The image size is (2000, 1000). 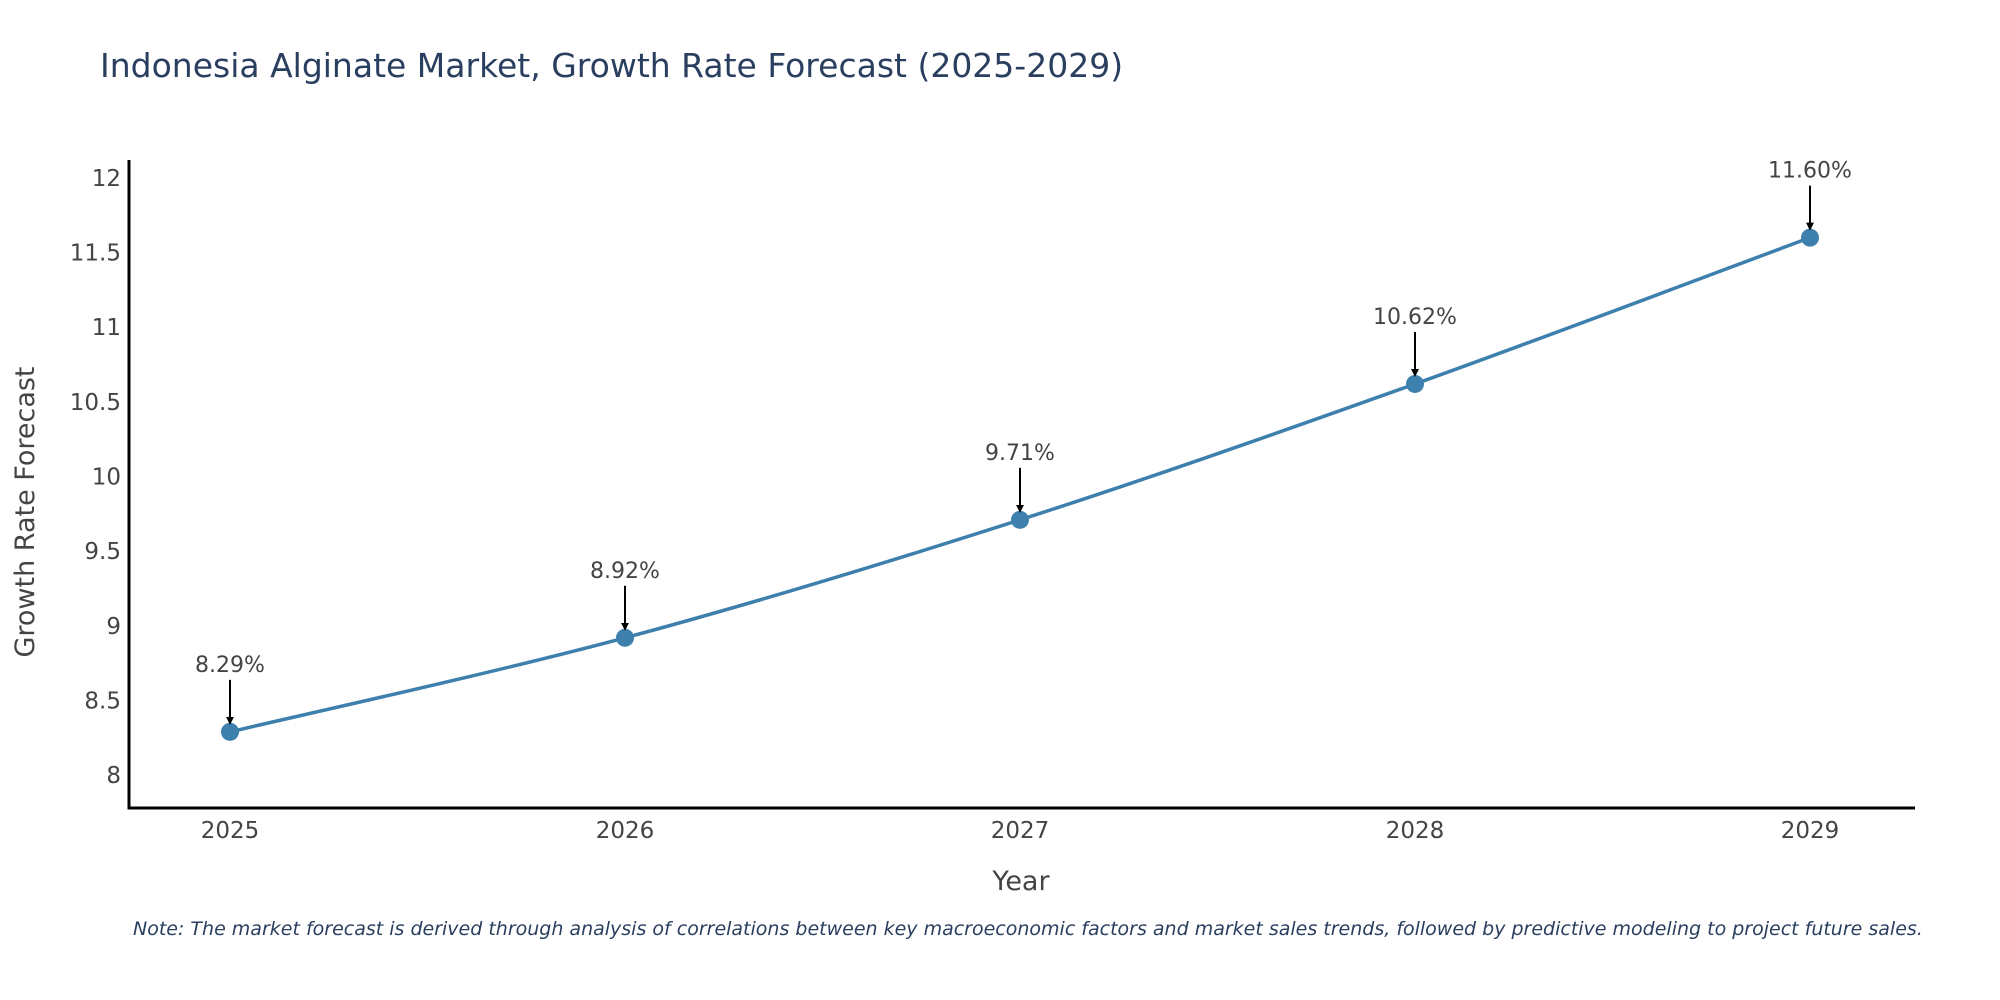 I want to click on data-label: 9.71%, so click(x=1020, y=453).